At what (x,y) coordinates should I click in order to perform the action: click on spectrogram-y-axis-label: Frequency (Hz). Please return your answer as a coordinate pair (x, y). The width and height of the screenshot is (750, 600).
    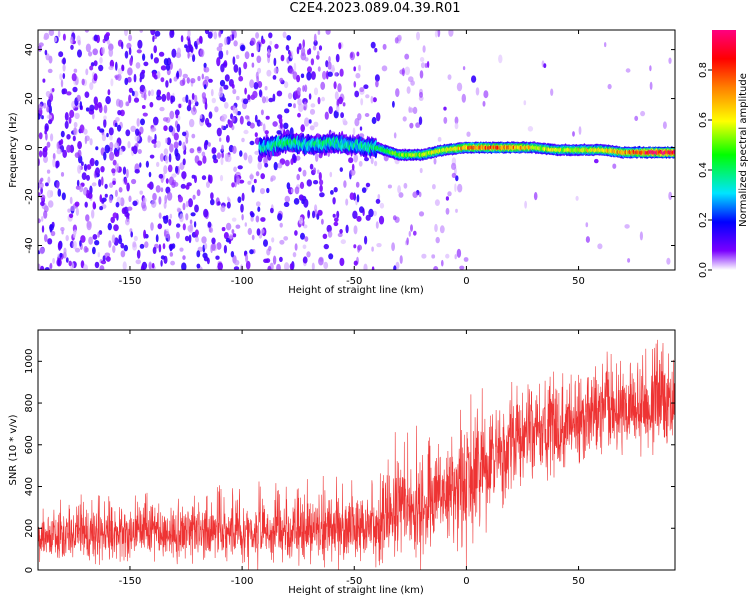
    Looking at the image, I should click on (13, 150).